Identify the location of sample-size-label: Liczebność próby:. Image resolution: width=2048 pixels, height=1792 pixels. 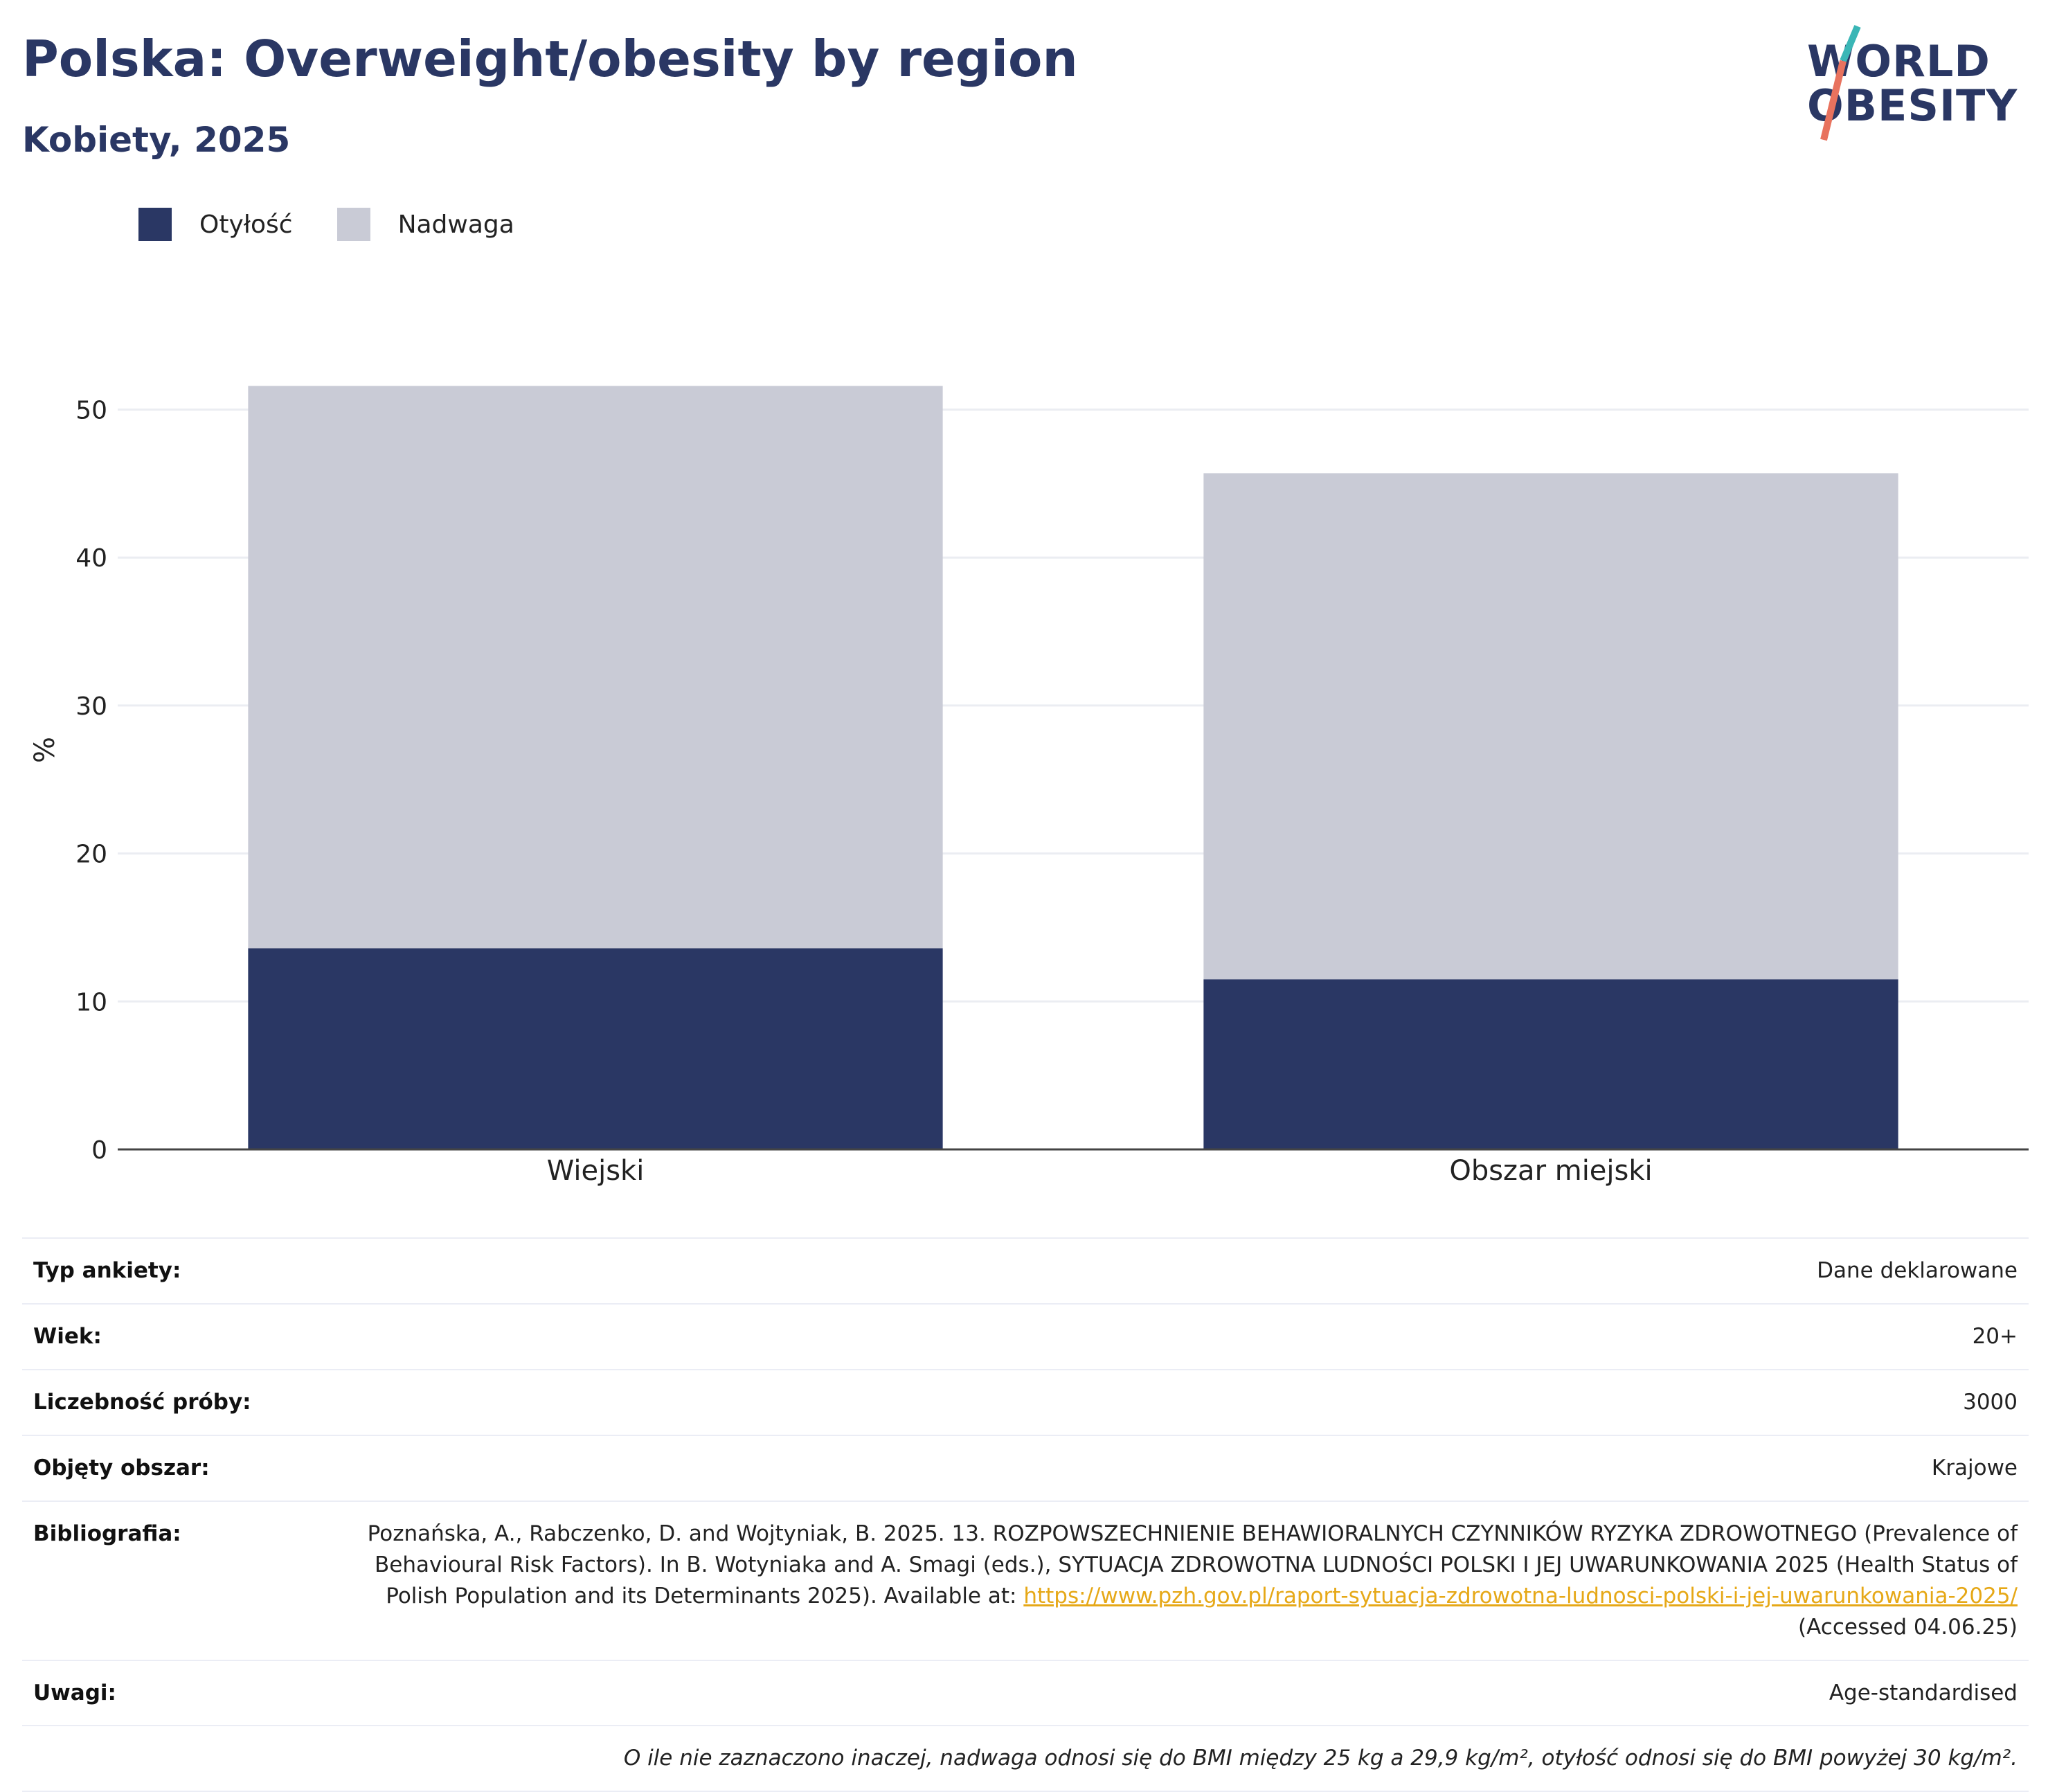
(171, 1401).